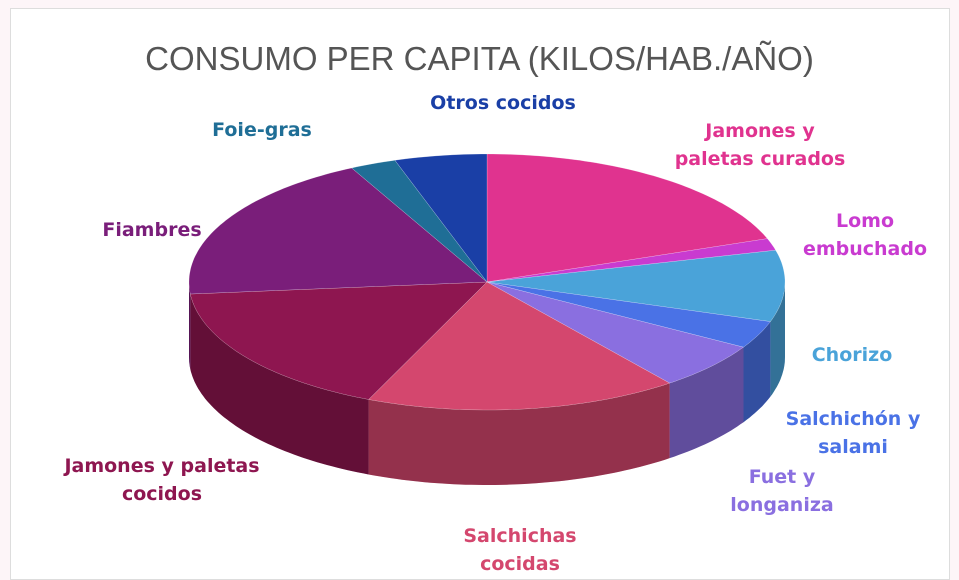  Describe the element at coordinates (162, 480) in the screenshot. I see `slice-label: Jamones y paletas cocidos` at that location.